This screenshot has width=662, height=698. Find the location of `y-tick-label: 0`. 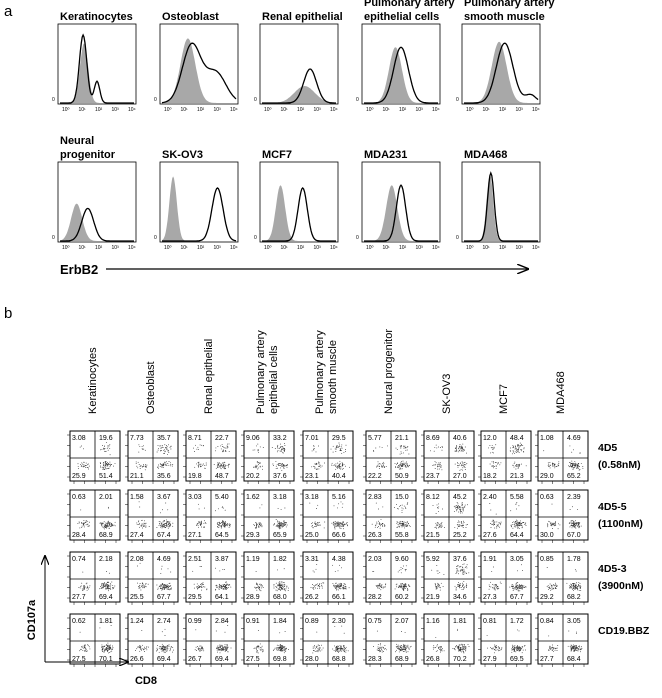

y-tick-label: 0 is located at coordinates (255, 100).